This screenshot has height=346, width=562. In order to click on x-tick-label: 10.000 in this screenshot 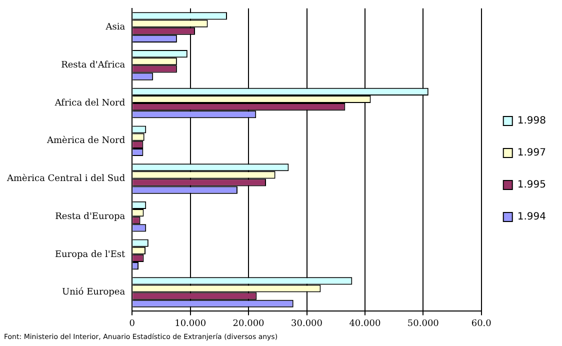, I will do `click(190, 323)`.